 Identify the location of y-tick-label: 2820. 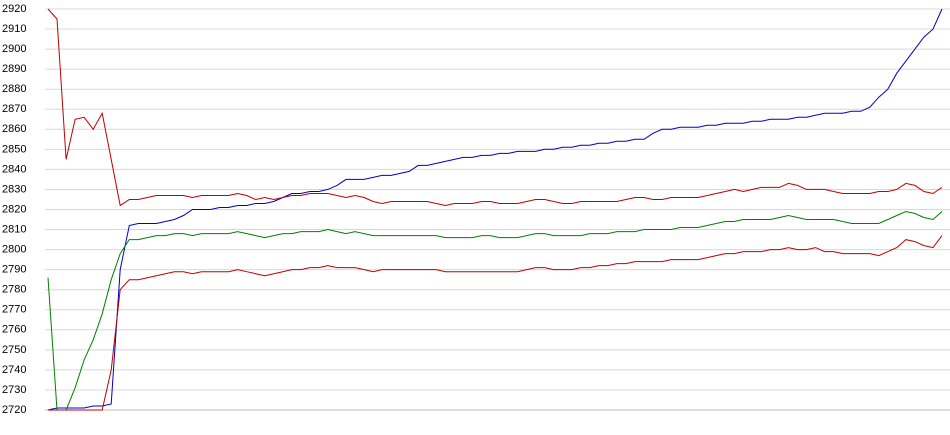
(14, 209).